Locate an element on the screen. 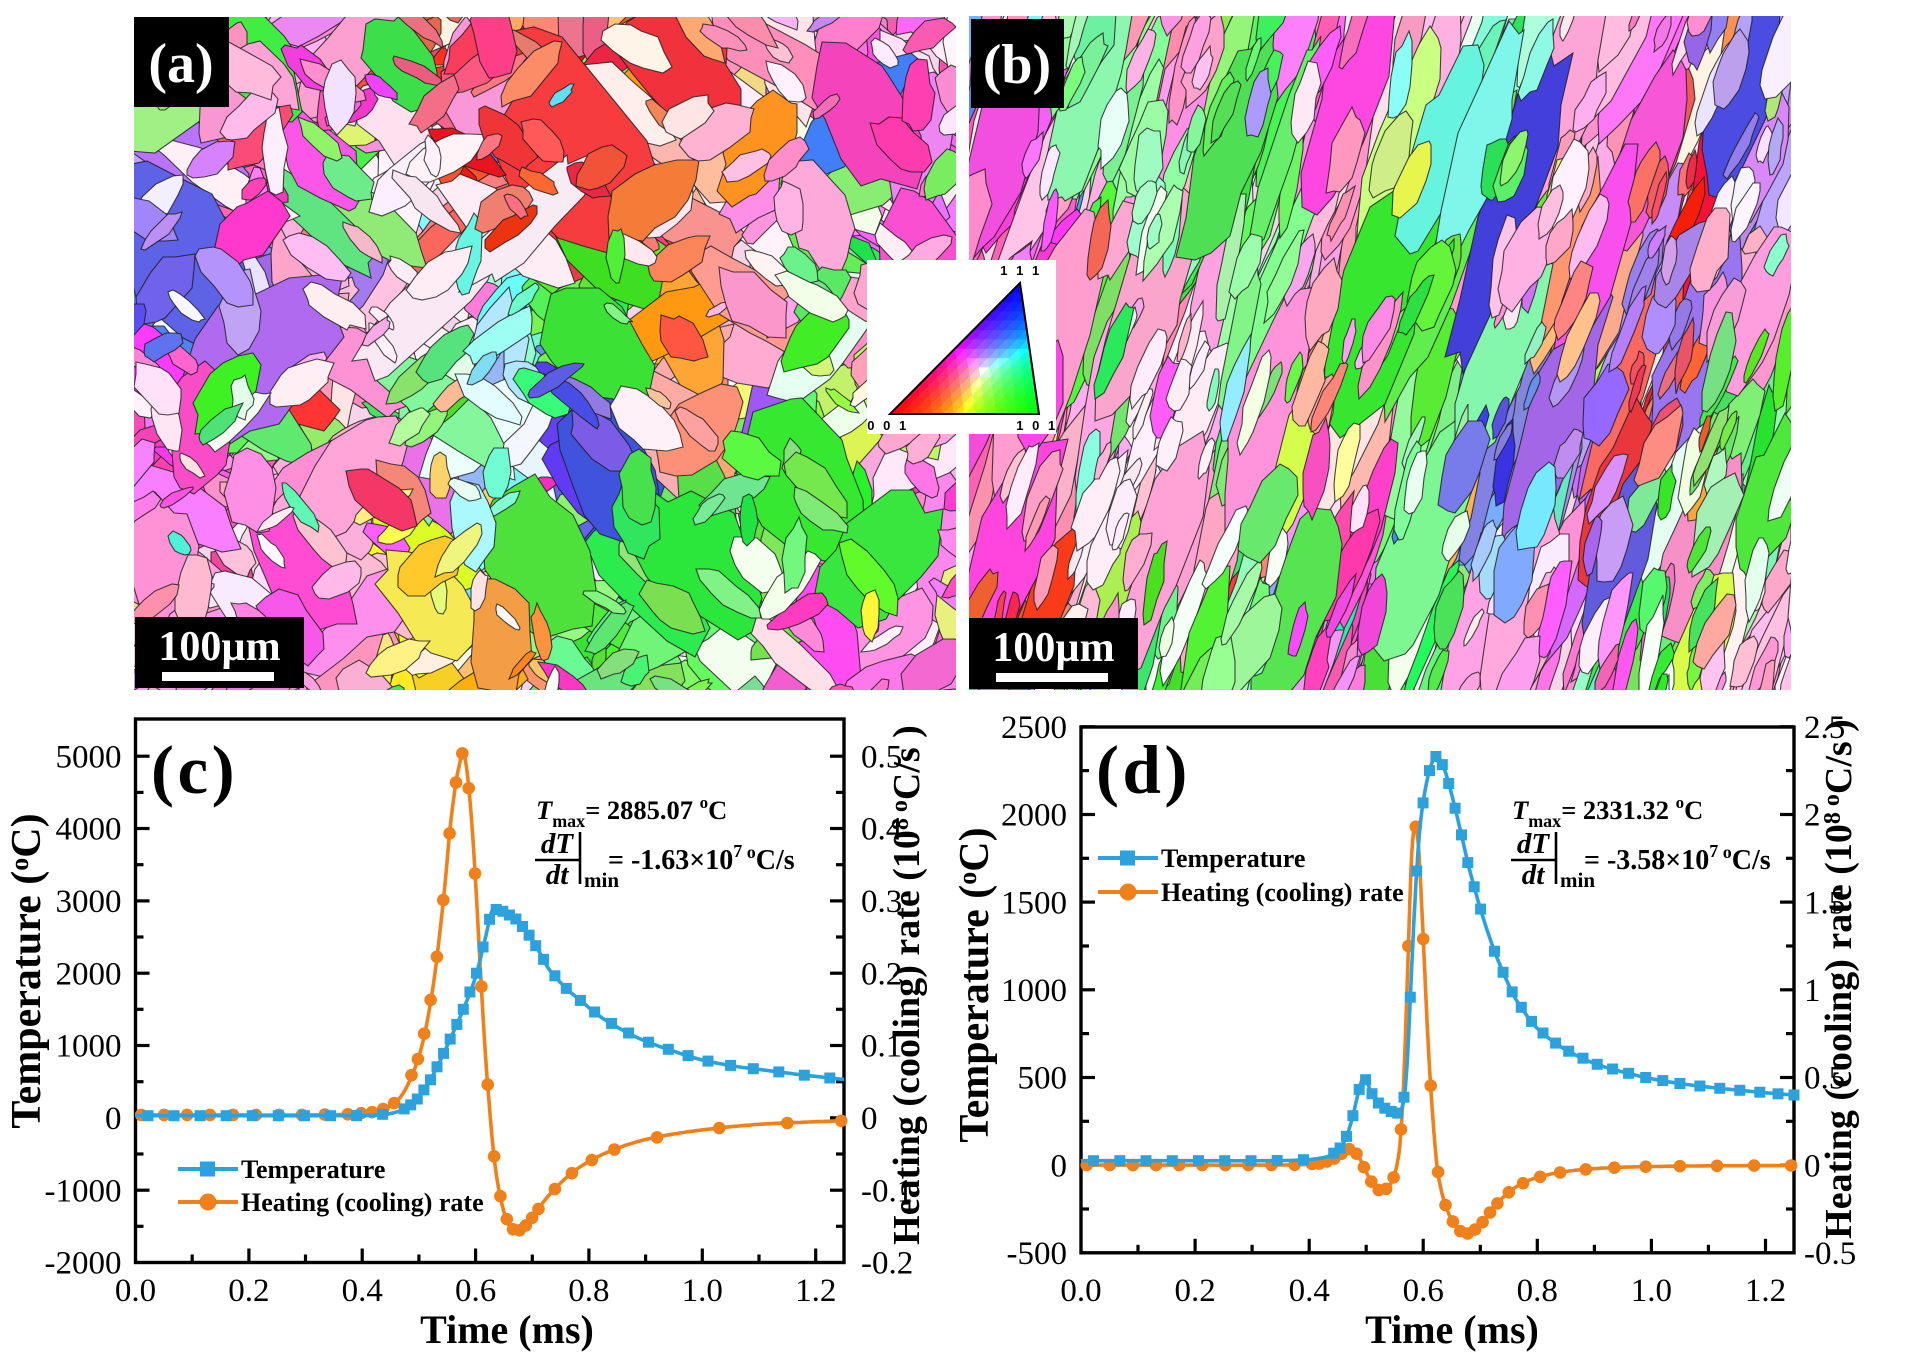  svg-text: -500 is located at coordinates (1037, 1254).